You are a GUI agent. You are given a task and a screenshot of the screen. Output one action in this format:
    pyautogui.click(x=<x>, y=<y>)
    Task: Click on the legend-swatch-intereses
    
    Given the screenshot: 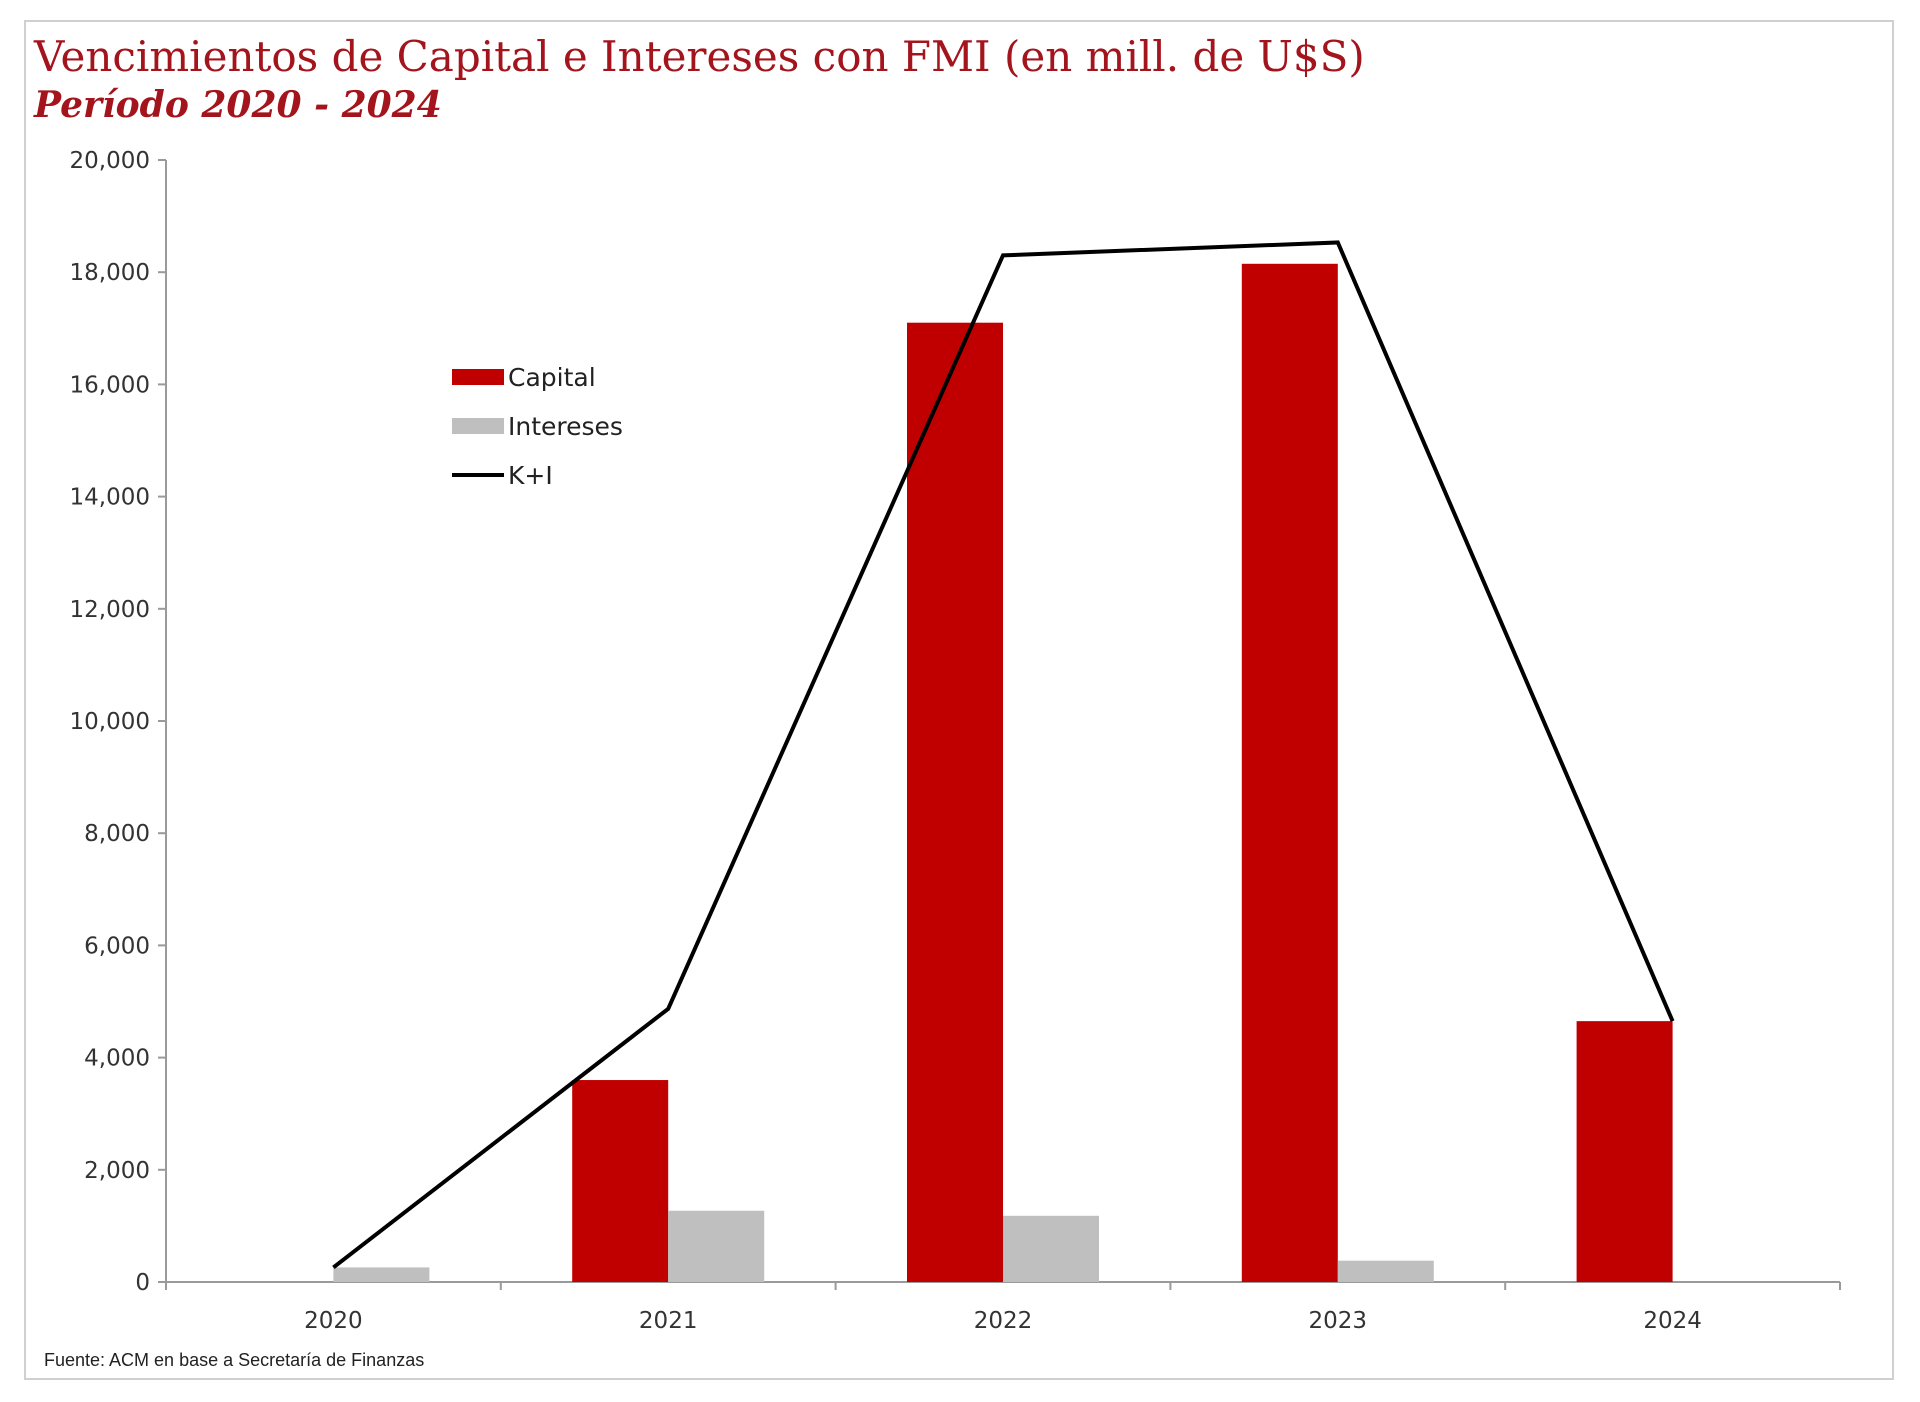 What is the action you would take?
    pyautogui.click(x=478, y=426)
    